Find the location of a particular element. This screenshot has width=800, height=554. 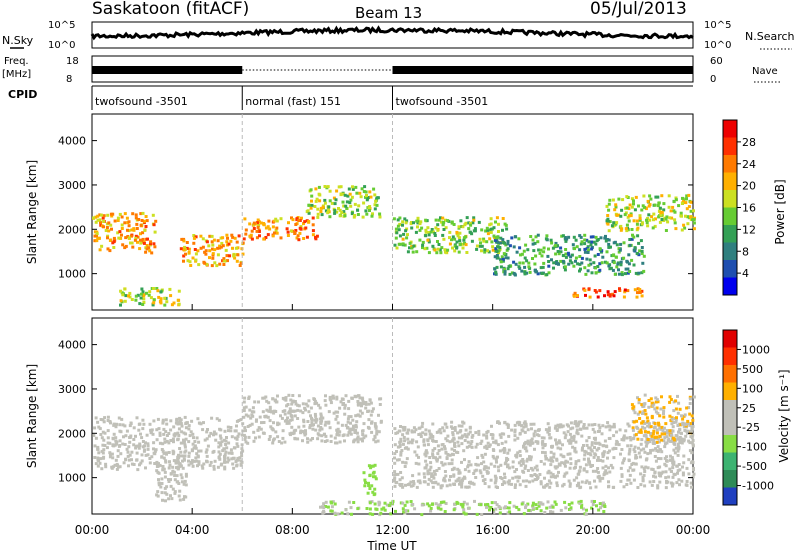

colorbar-tick-label: 12 is located at coordinates (749, 229).